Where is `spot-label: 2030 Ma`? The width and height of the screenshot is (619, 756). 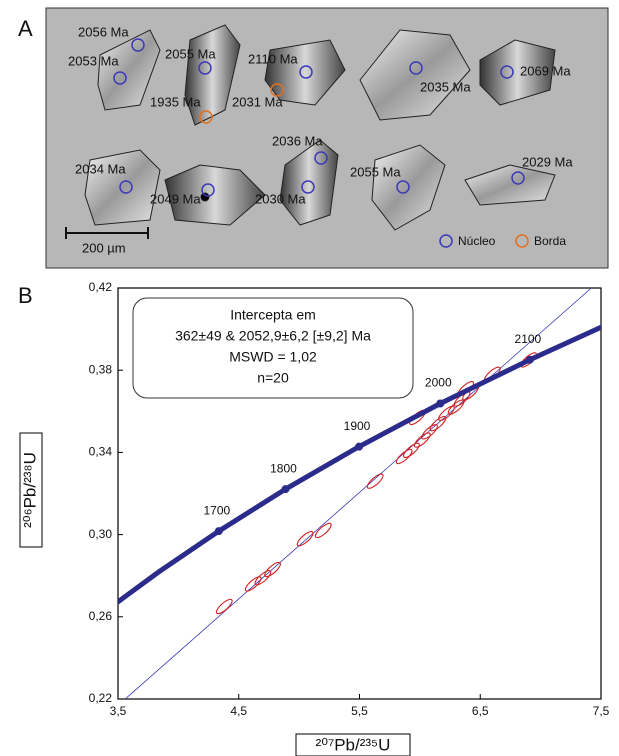 spot-label: 2030 Ma is located at coordinates (280, 198).